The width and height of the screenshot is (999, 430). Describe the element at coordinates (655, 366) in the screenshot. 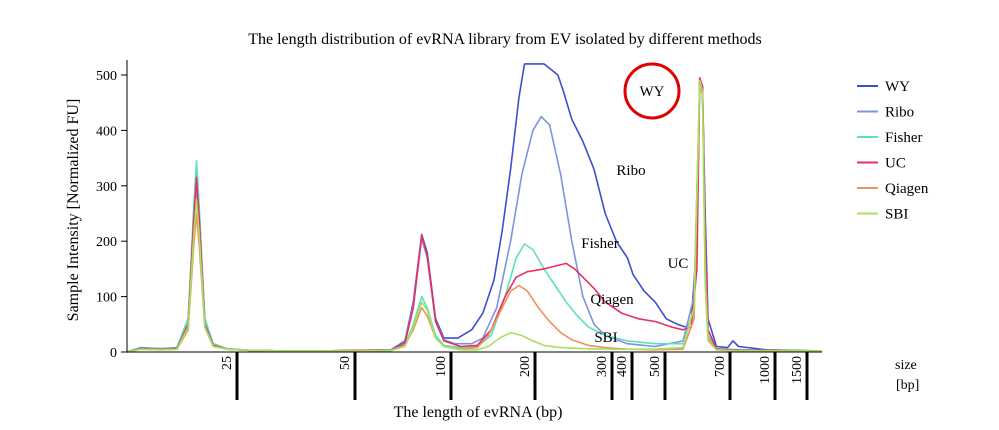

I see `x-tick-label: 500` at that location.